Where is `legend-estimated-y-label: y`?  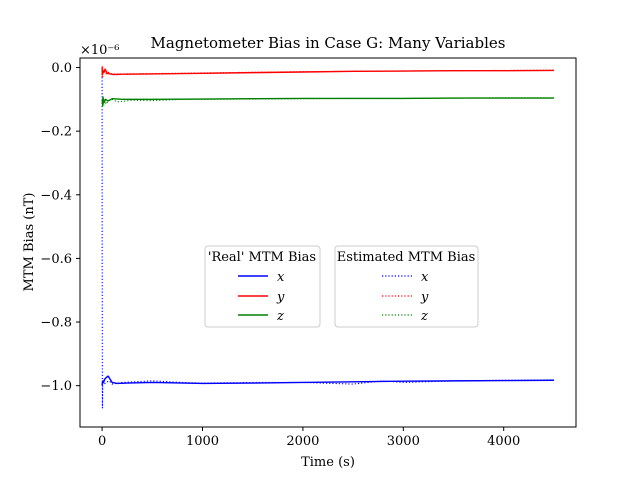 legend-estimated-y-label: y is located at coordinates (424, 297).